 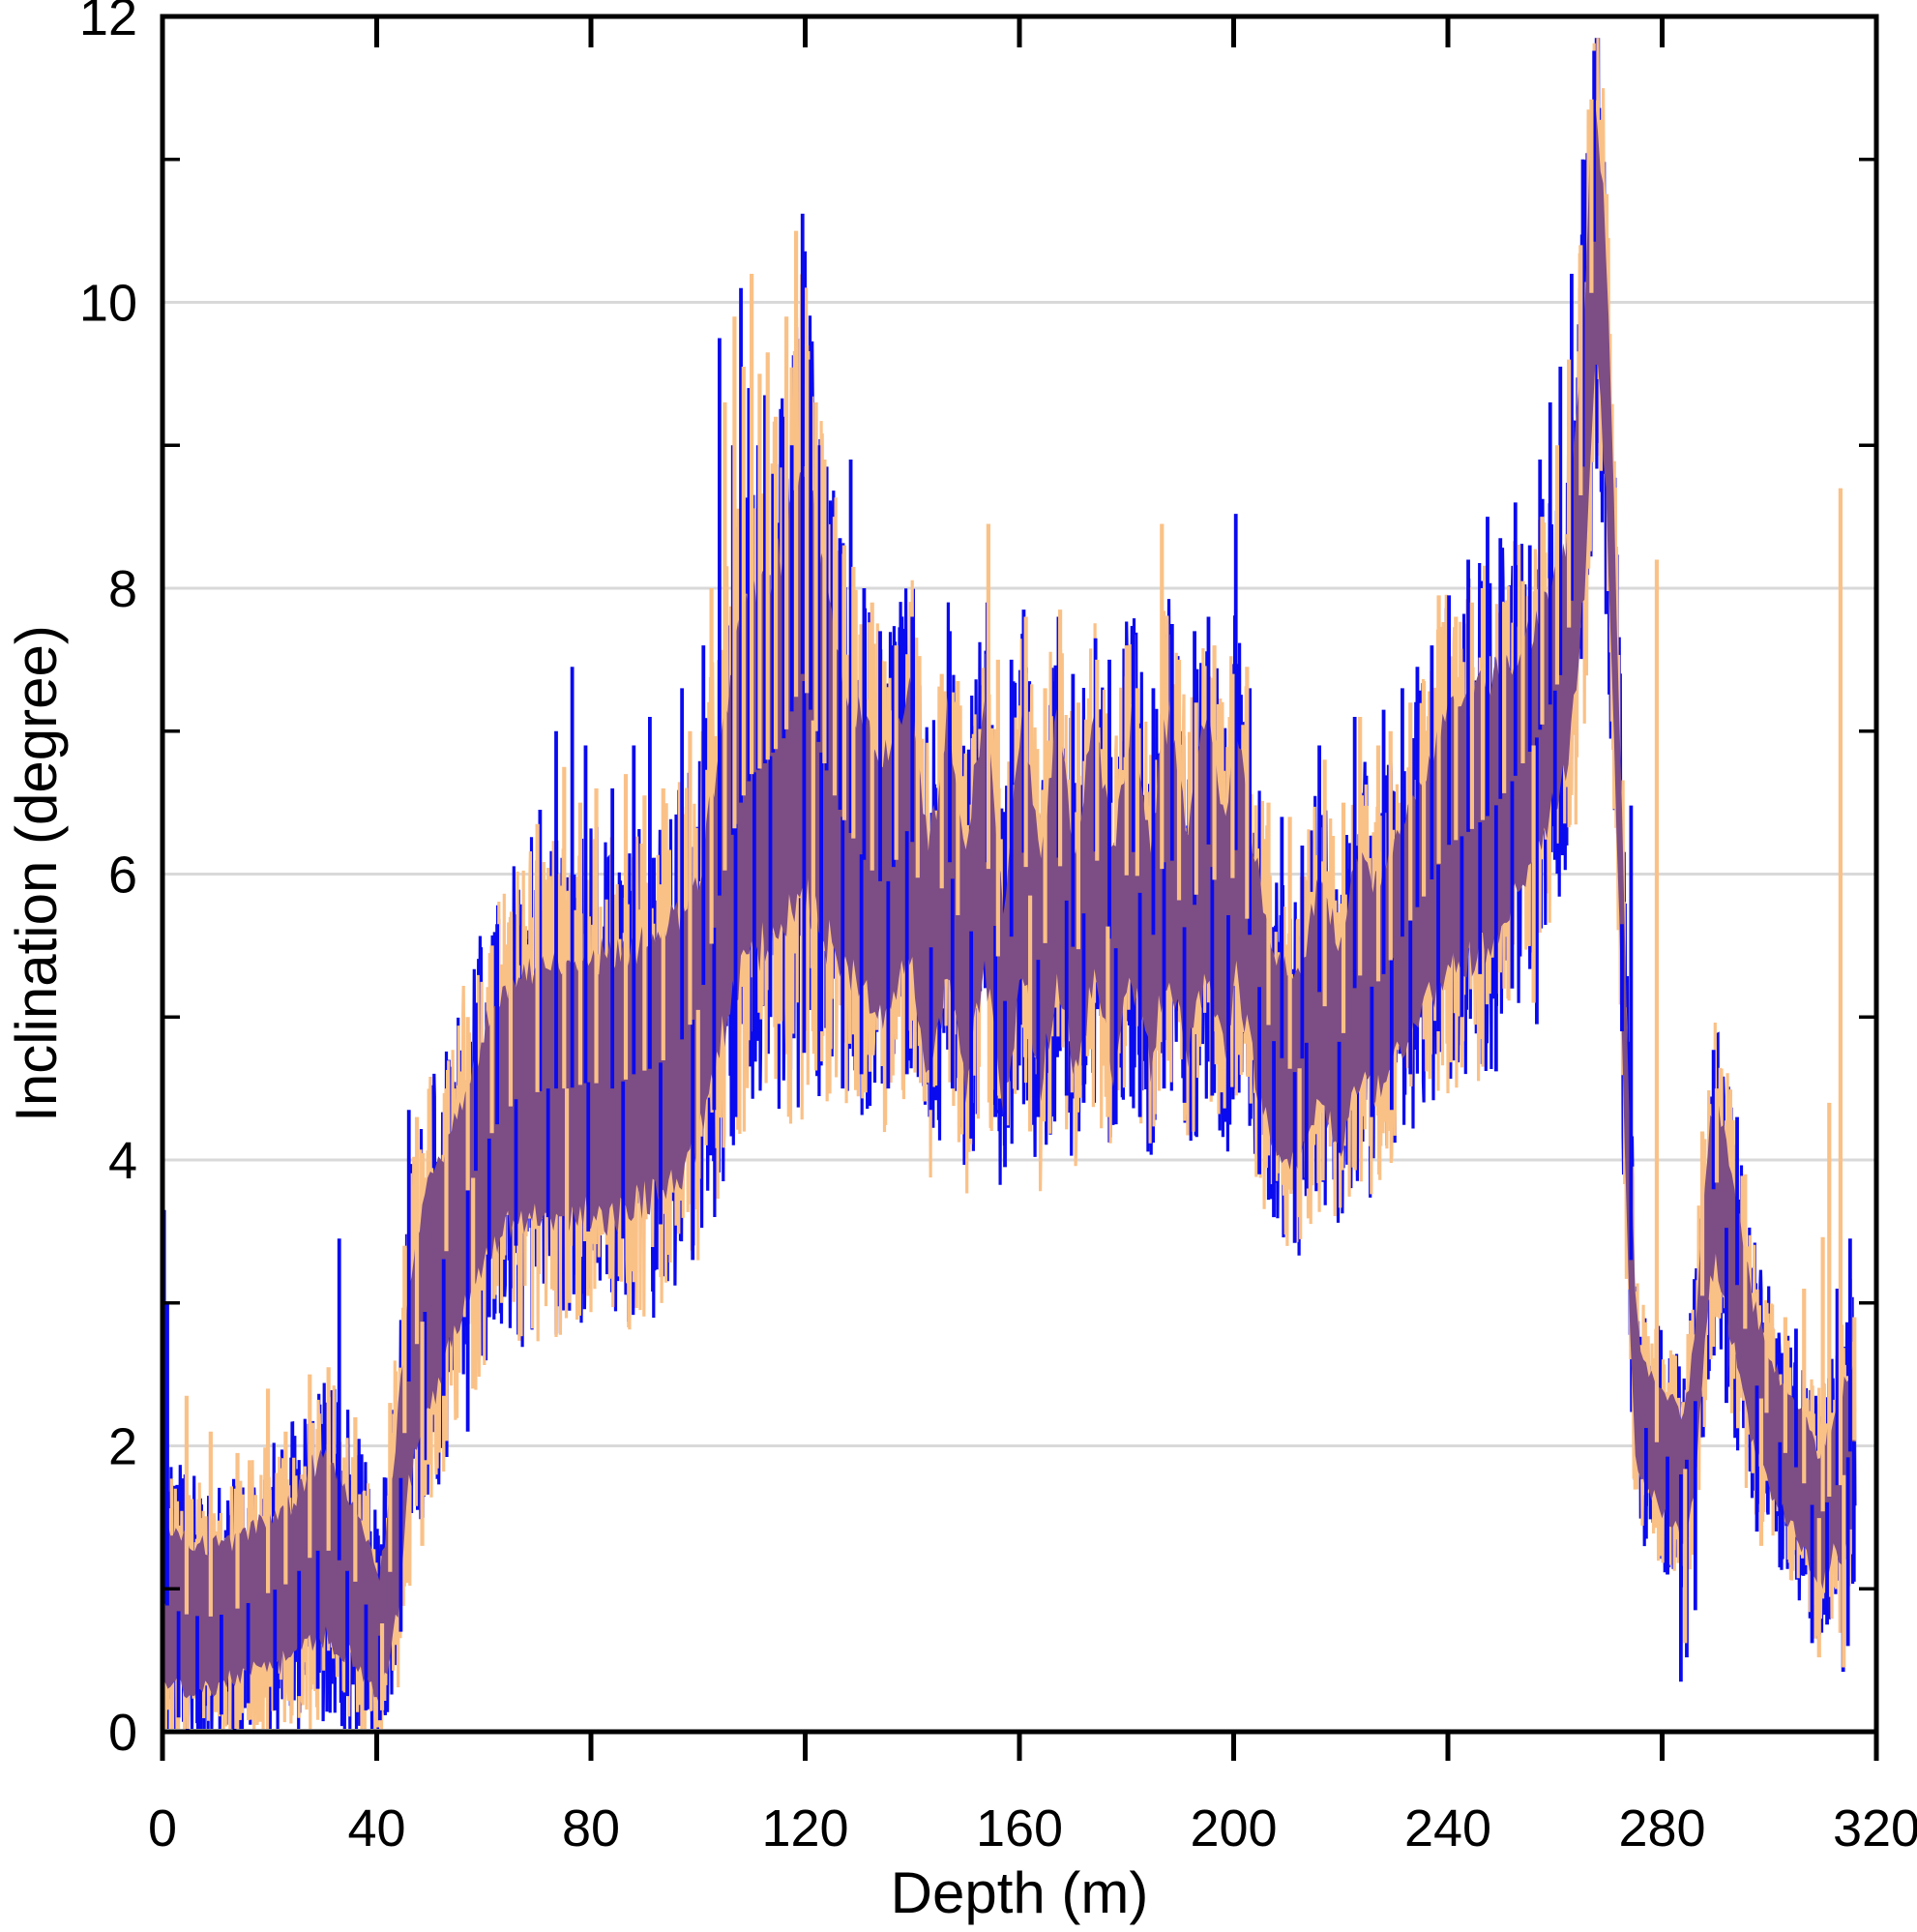 I want to click on x-axis-title: Depth (m), so click(x=1020, y=1892).